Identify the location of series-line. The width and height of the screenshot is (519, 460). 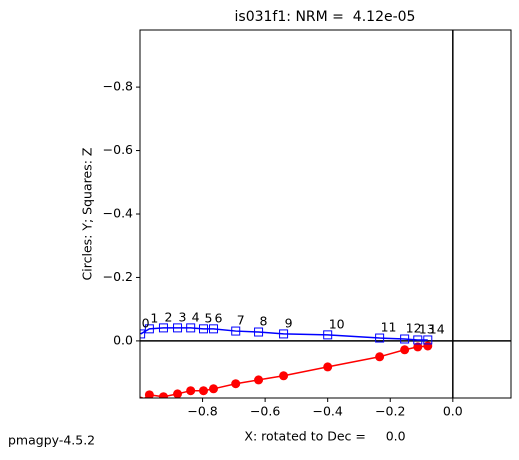
(284, 334).